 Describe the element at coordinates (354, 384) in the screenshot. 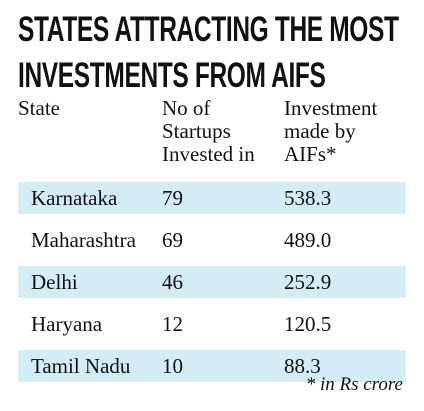

I see `footnote: * in Rs crore` at that location.